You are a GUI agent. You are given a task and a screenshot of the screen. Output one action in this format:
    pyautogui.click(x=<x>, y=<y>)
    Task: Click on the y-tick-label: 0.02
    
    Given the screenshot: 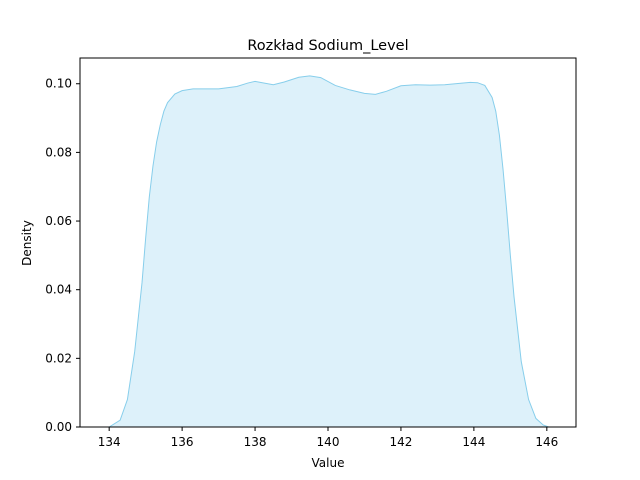 What is the action you would take?
    pyautogui.click(x=58, y=358)
    